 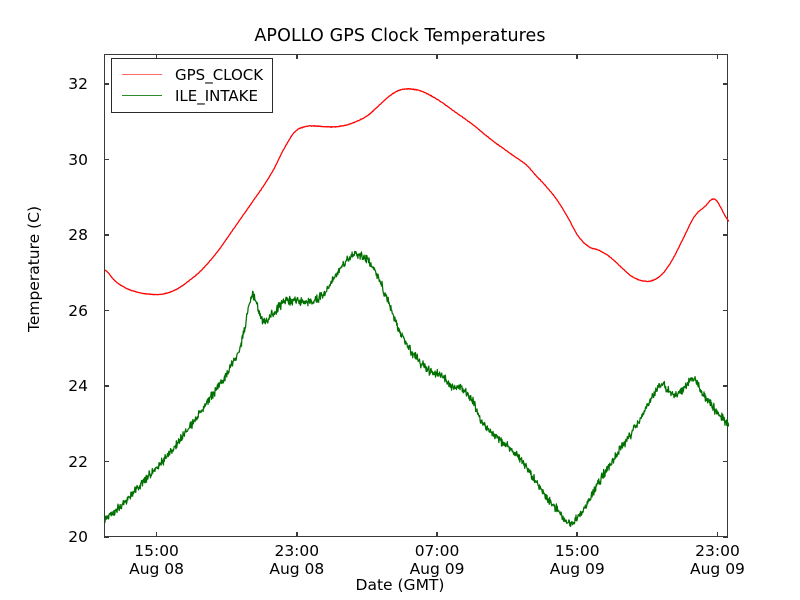 I want to click on y-tick-label: 22, so click(x=78, y=461).